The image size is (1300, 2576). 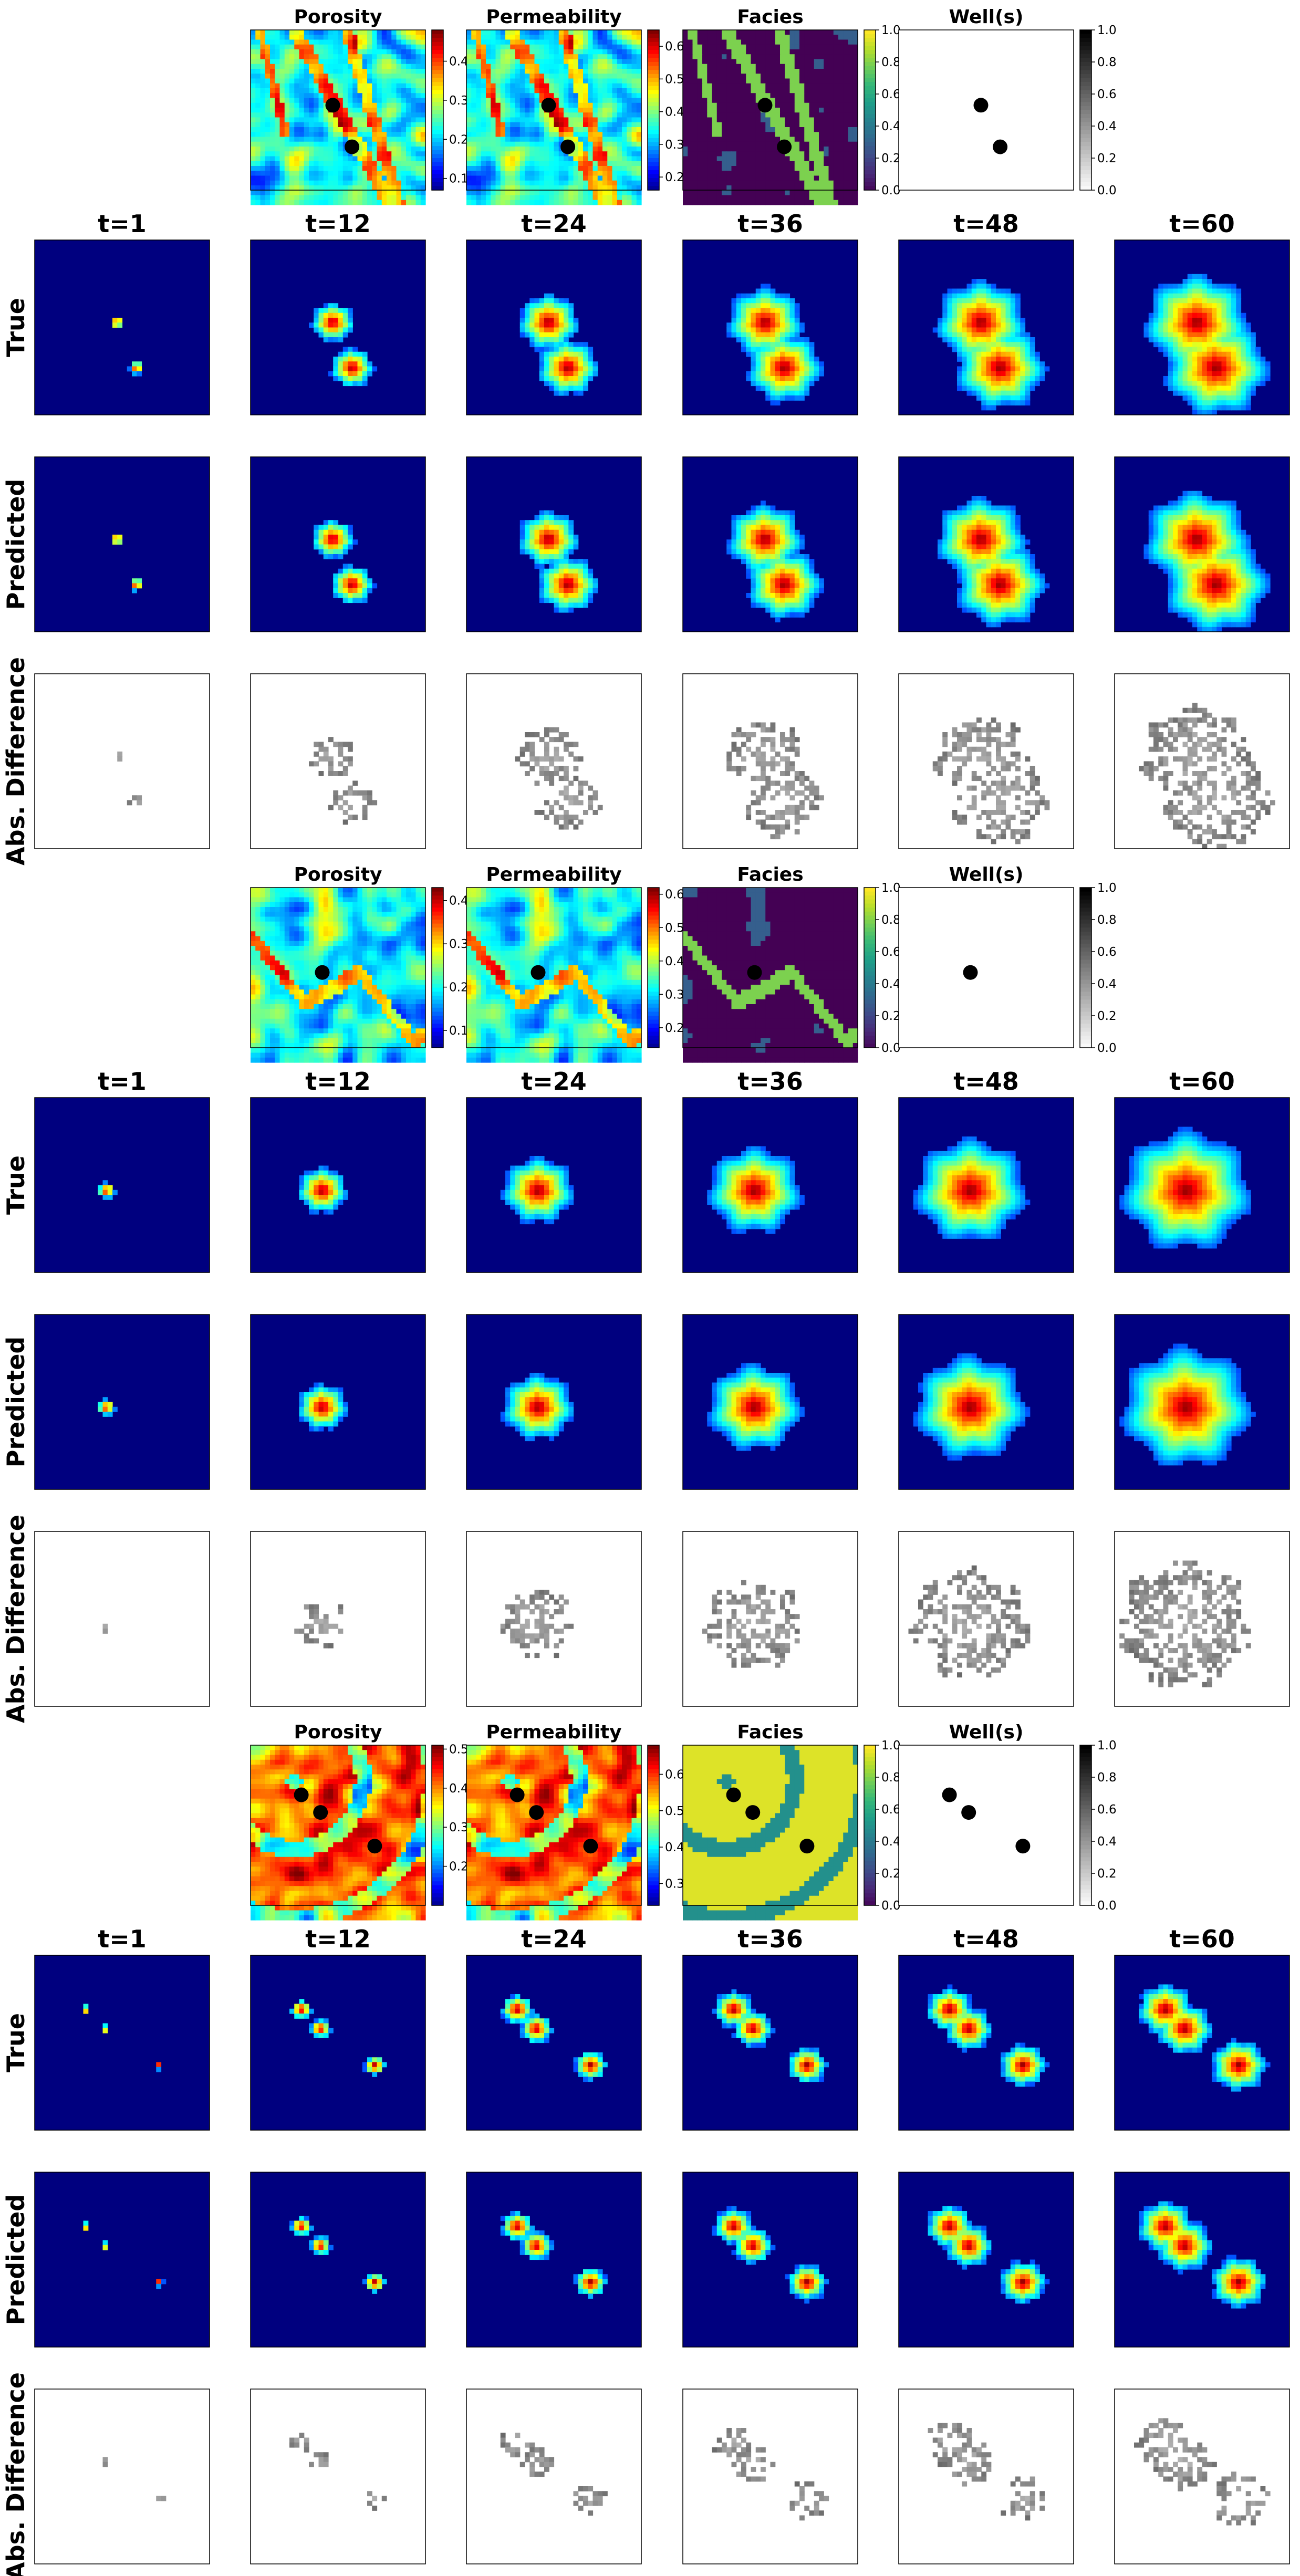 I want to click on porosity-colorbar-tick-label: 0.1, so click(x=459, y=179).